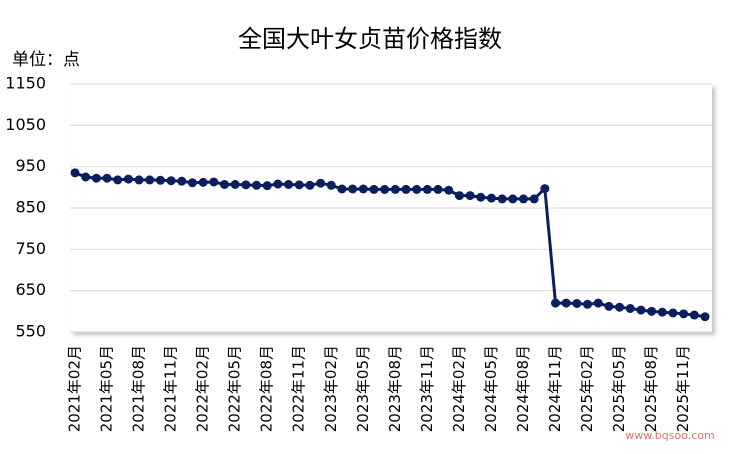  I want to click on y-tick-label: 650, so click(30, 289).